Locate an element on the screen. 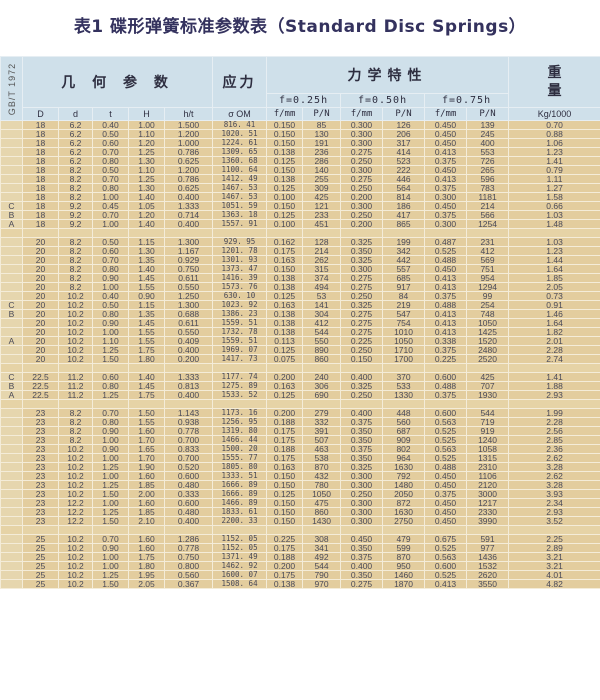 This screenshot has width=600, height=700. cell-f2: 0.350 is located at coordinates (362, 458).